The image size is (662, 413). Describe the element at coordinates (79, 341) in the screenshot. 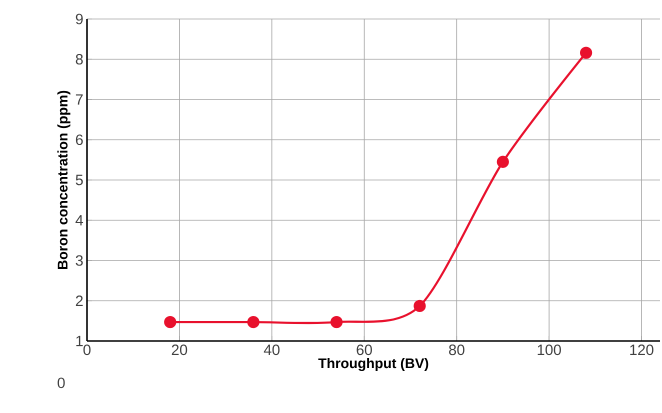

I see `y-tick-label: 1` at that location.